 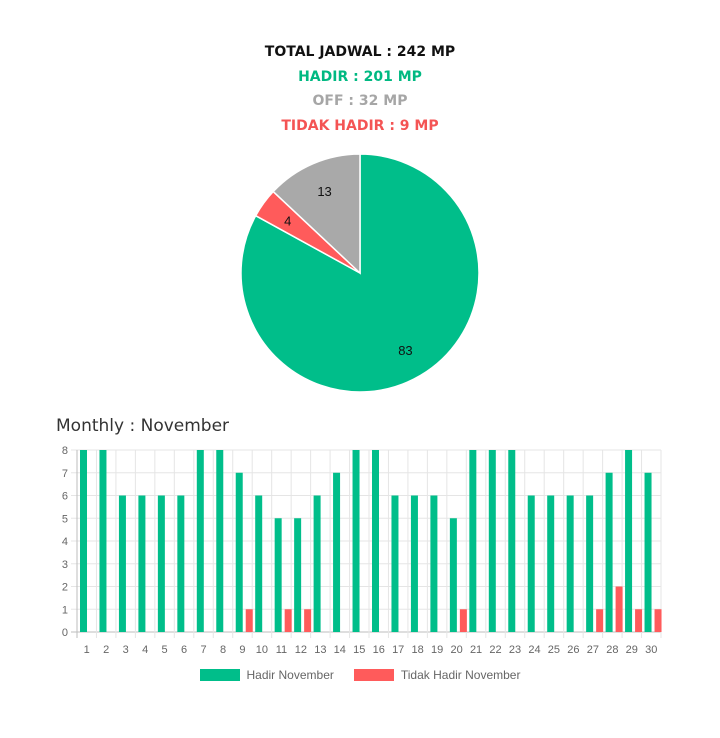 What do you see at coordinates (359, 650) in the screenshot?
I see `x-tick-label: 15` at bounding box center [359, 650].